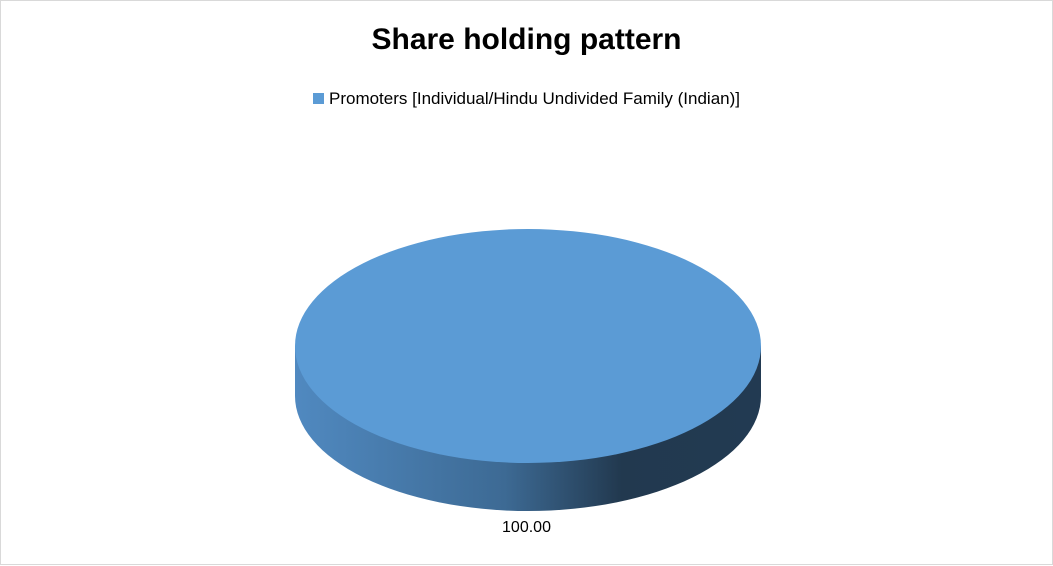  I want to click on data-label: 100.00, so click(526, 527).